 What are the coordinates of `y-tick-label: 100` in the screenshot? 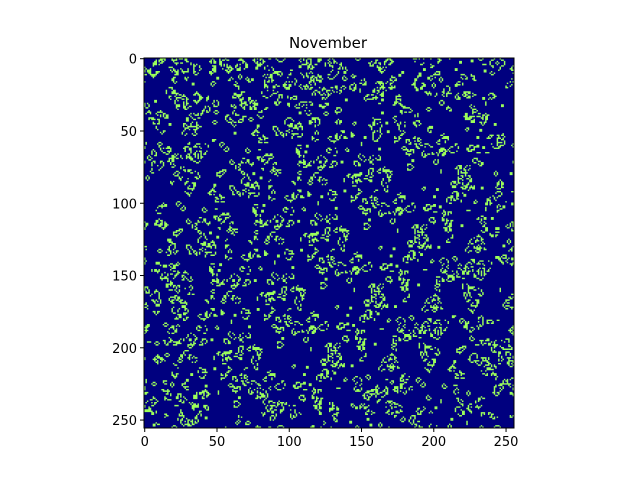 It's located at (124, 204).